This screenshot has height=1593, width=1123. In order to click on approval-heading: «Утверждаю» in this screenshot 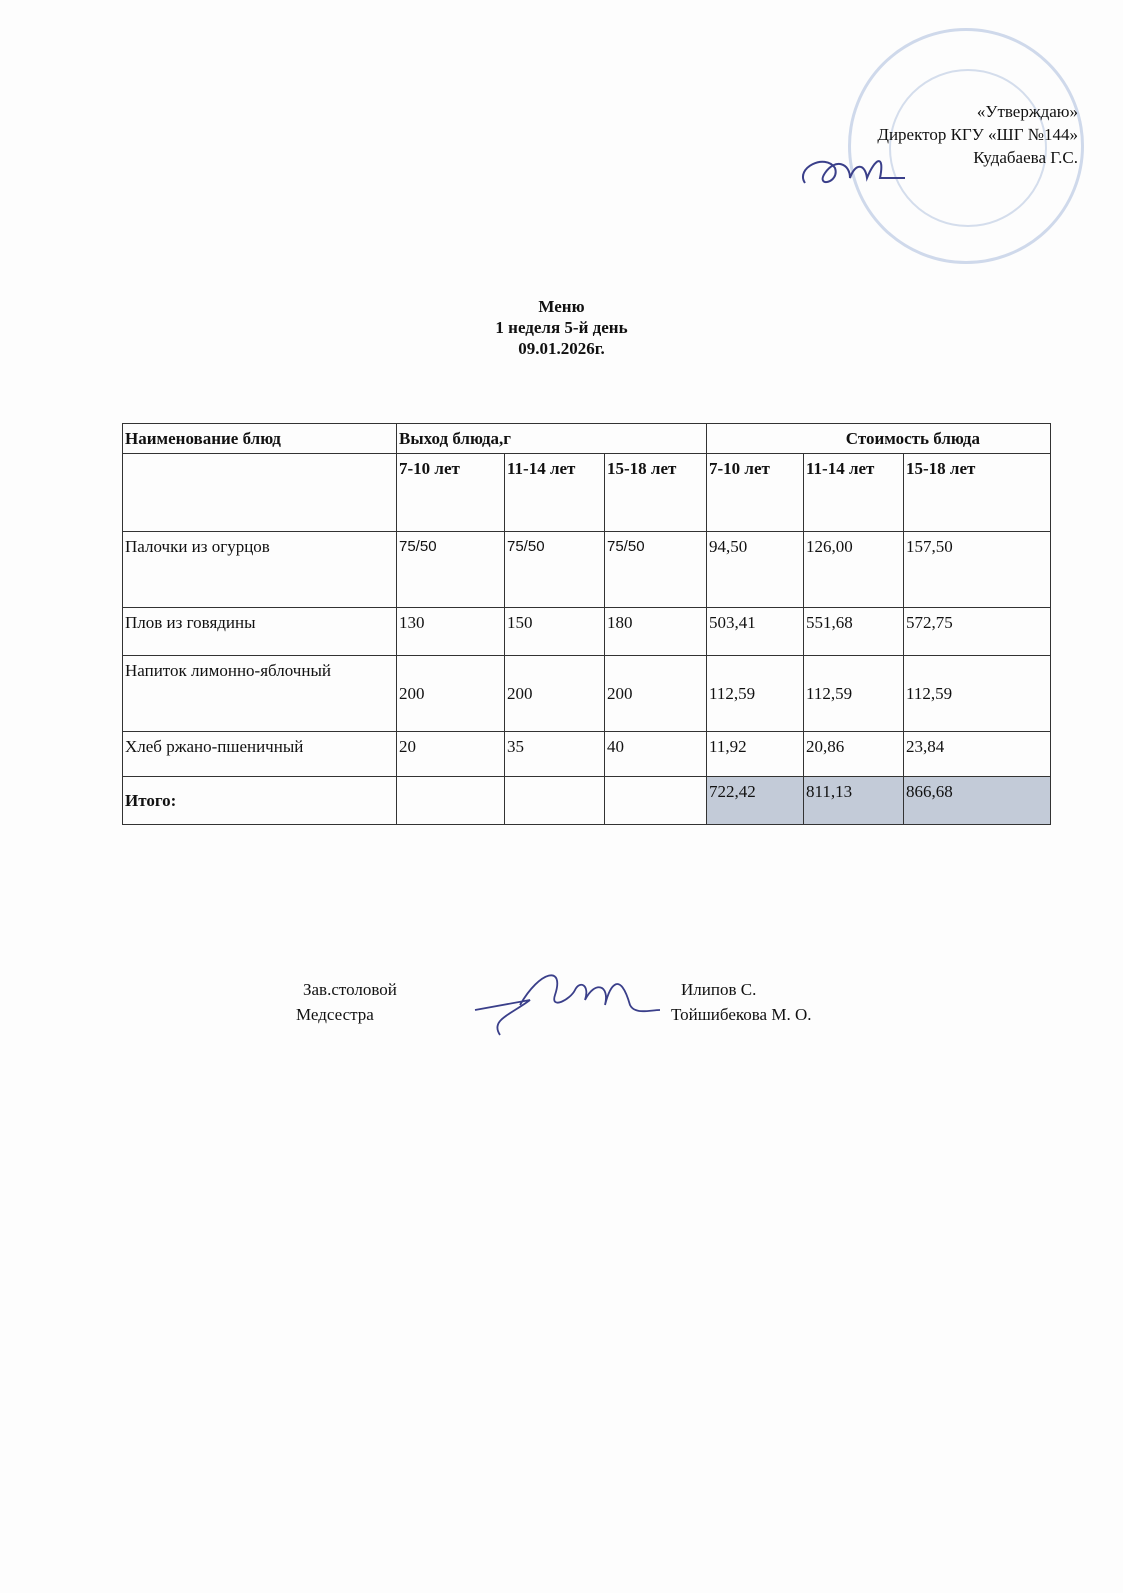, I will do `click(1027, 111)`.